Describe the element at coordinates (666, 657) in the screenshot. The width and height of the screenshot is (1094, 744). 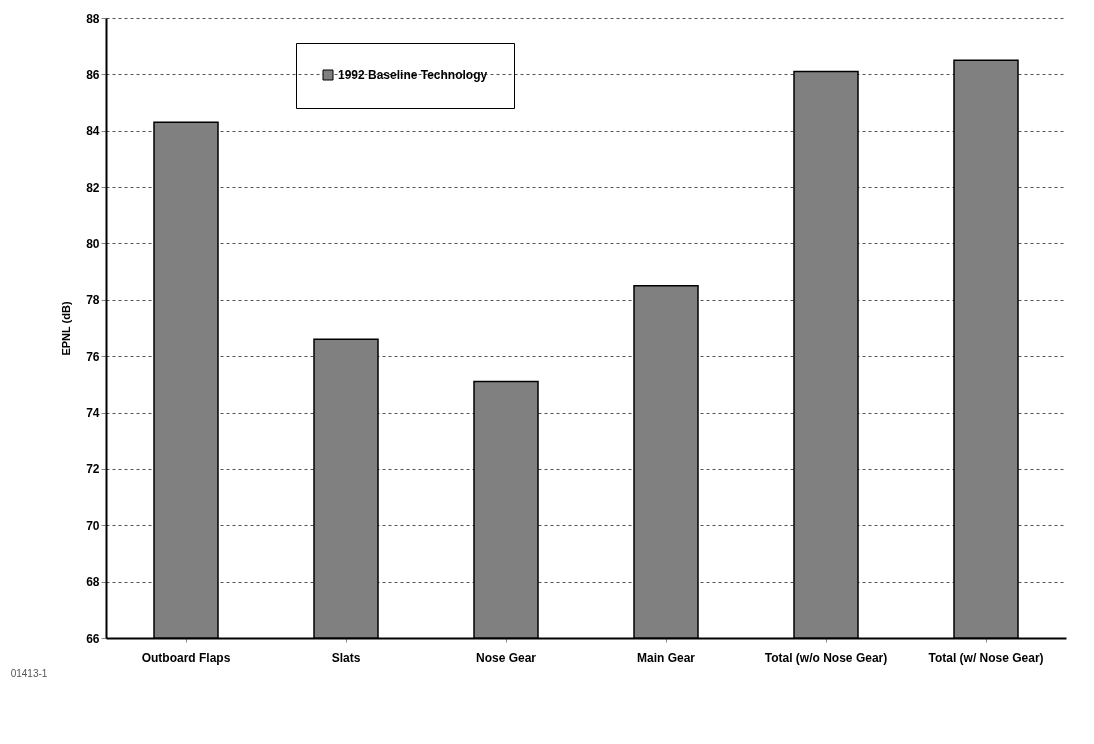
I see `x-tick-label: Main Gear` at that location.